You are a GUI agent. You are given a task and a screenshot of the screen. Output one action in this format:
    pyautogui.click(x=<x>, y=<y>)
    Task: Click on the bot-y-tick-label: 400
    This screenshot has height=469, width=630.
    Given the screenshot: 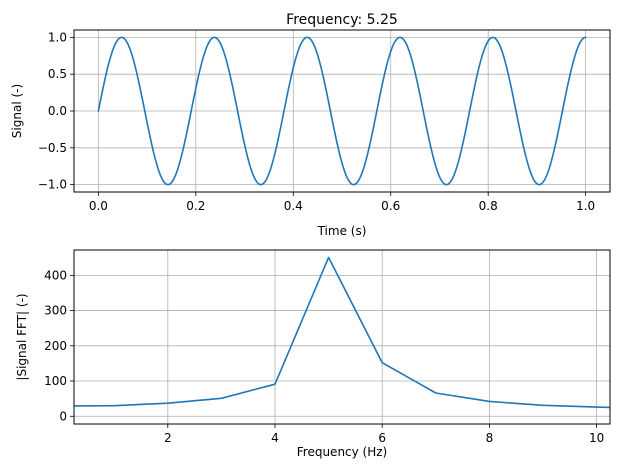 What is the action you would take?
    pyautogui.click(x=55, y=275)
    